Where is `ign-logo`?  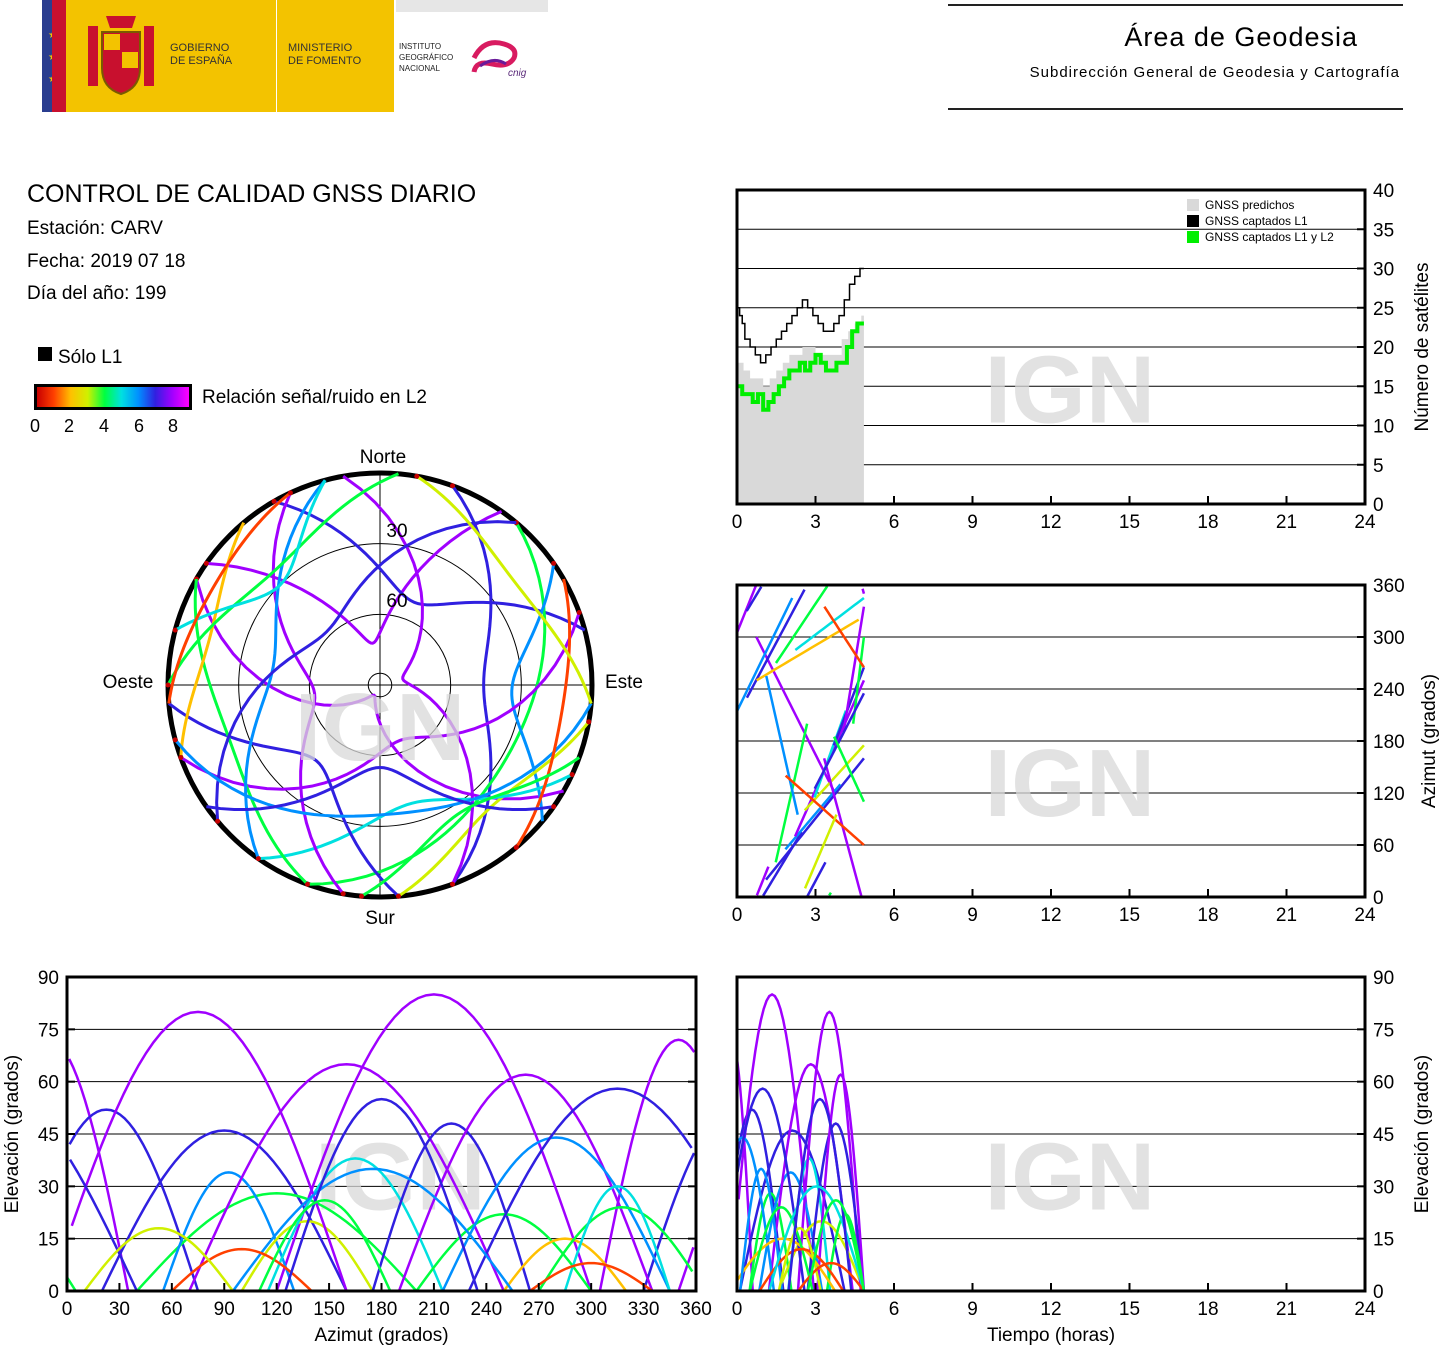
ign-logo is located at coordinates (472, 56).